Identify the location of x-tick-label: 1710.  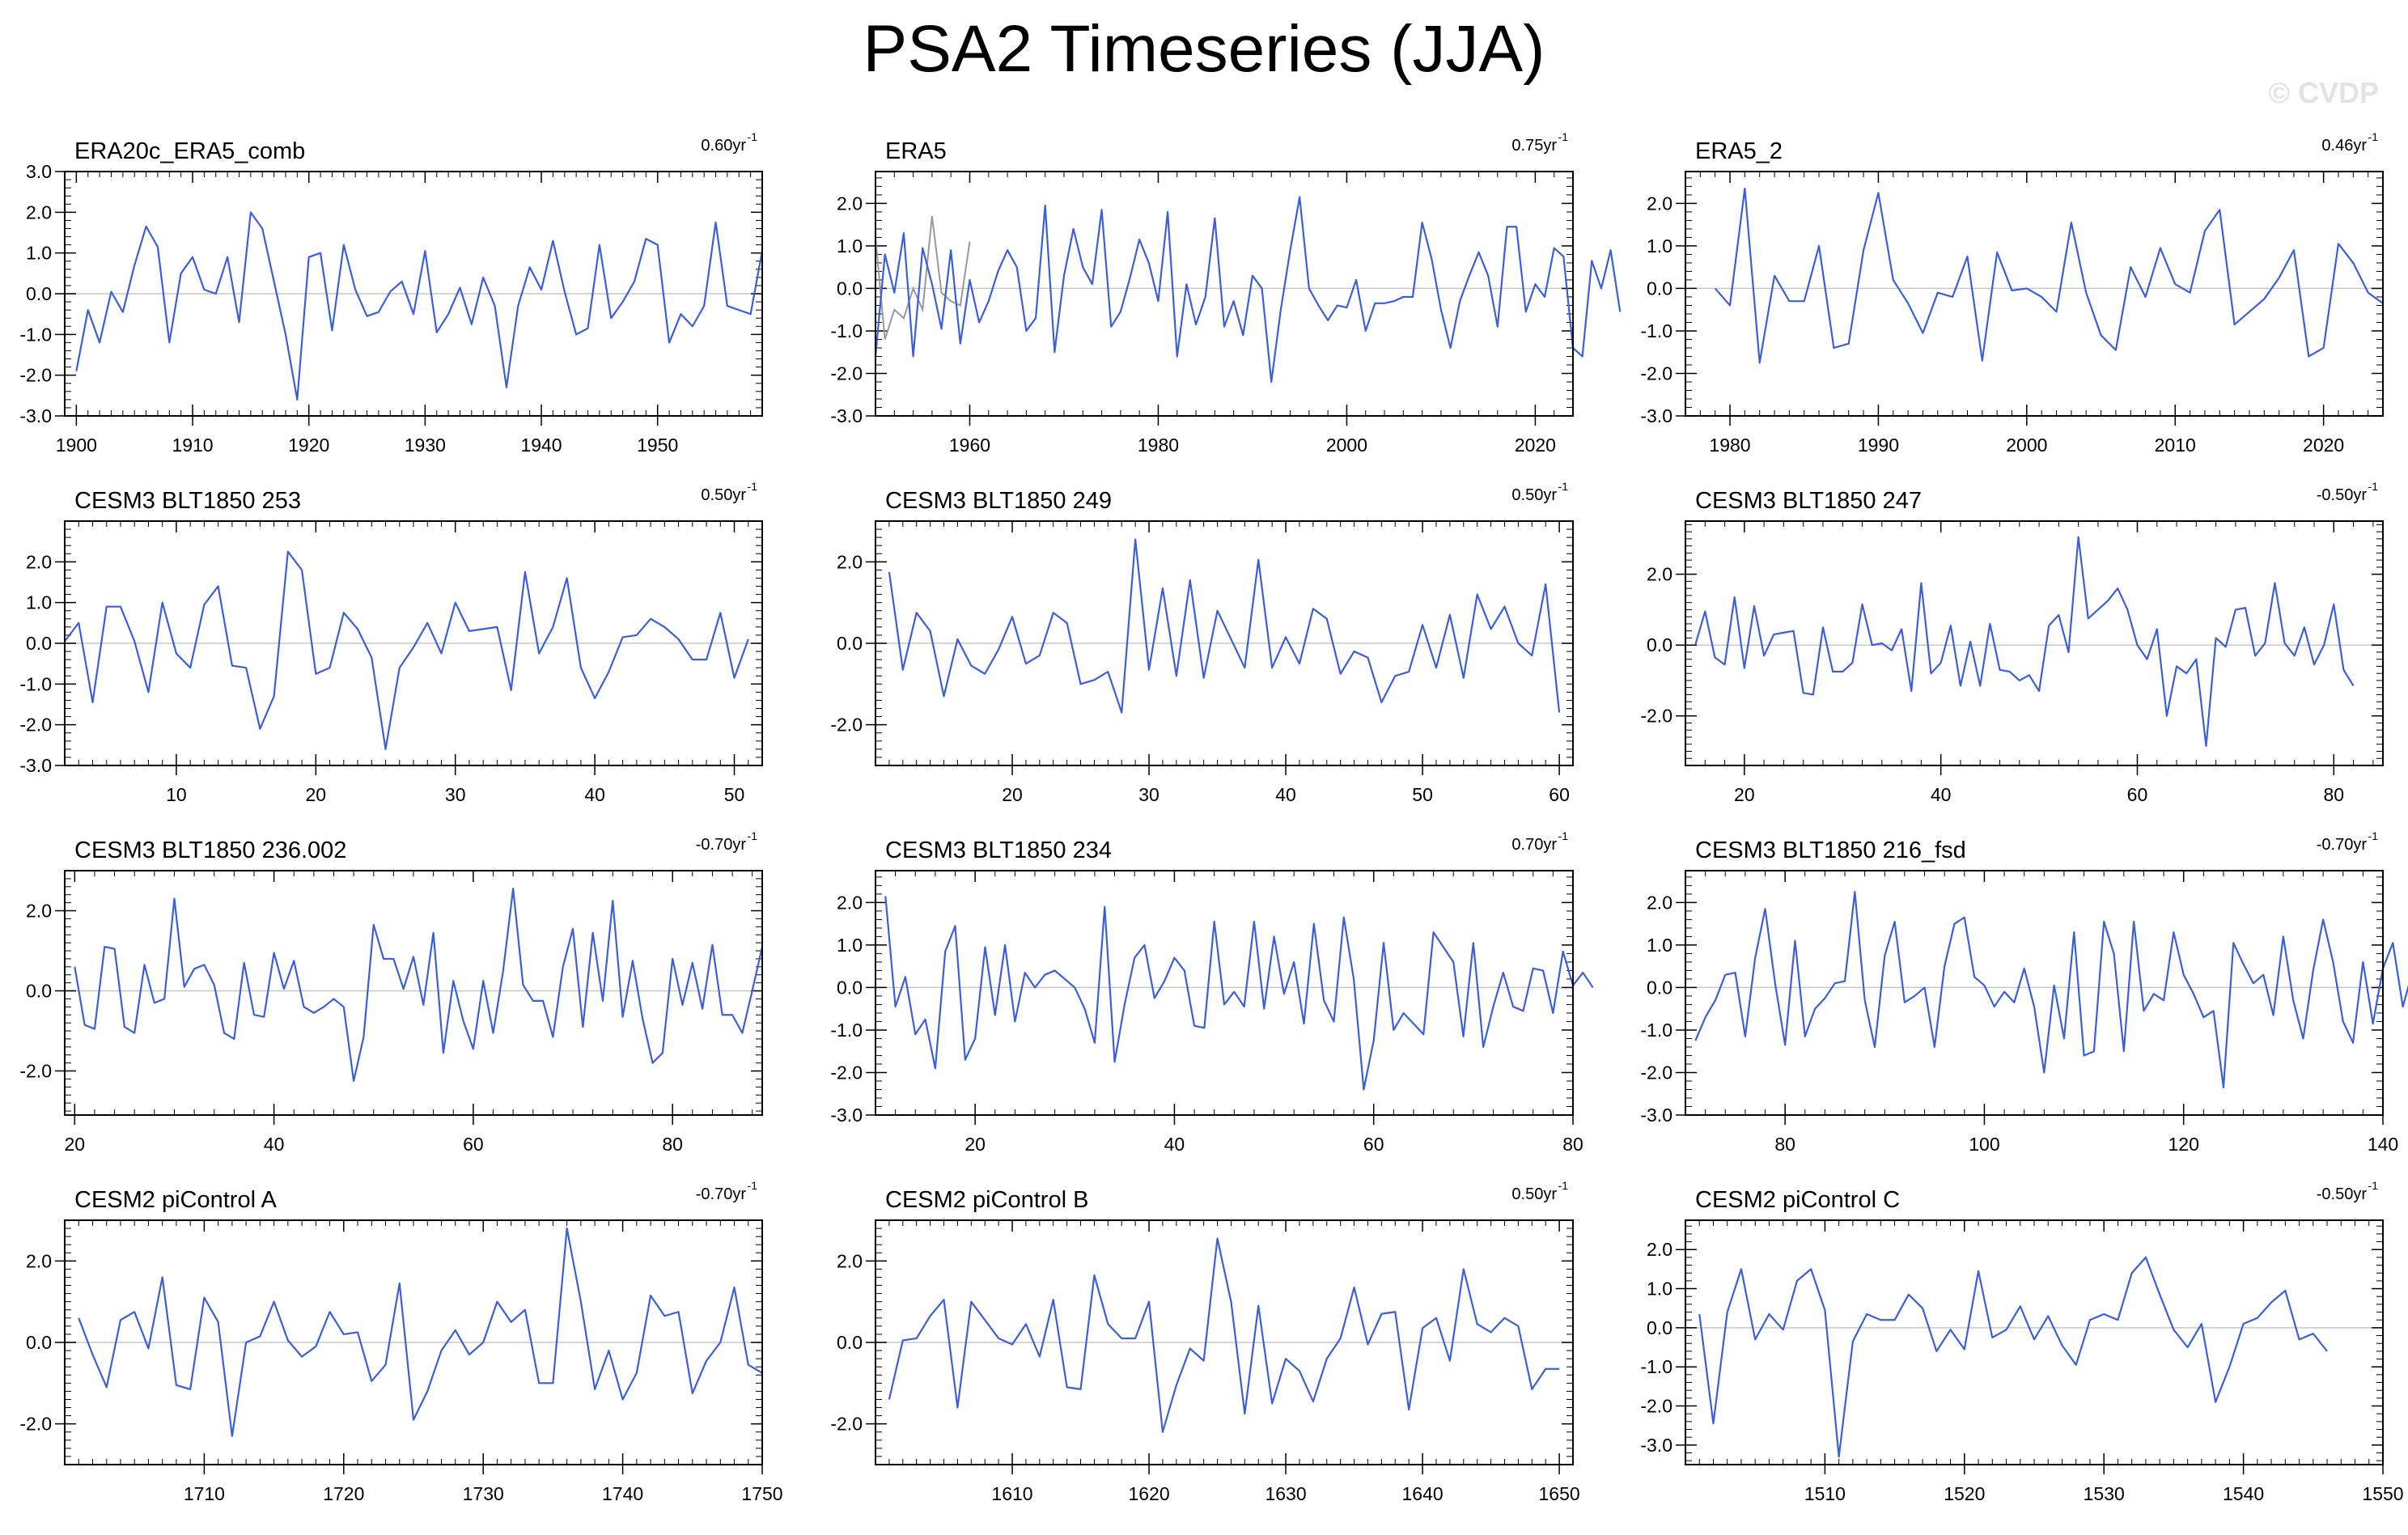
(204, 1494).